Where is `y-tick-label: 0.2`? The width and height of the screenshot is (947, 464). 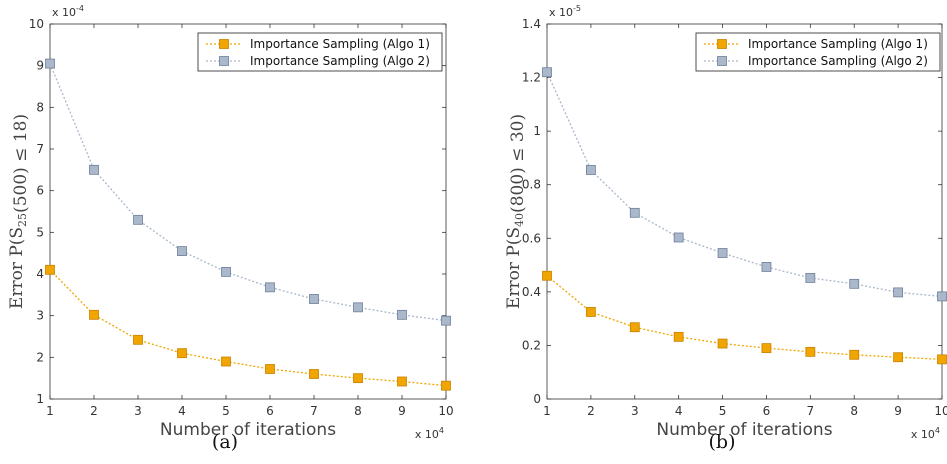
y-tick-label: 0.2 is located at coordinates (531, 345).